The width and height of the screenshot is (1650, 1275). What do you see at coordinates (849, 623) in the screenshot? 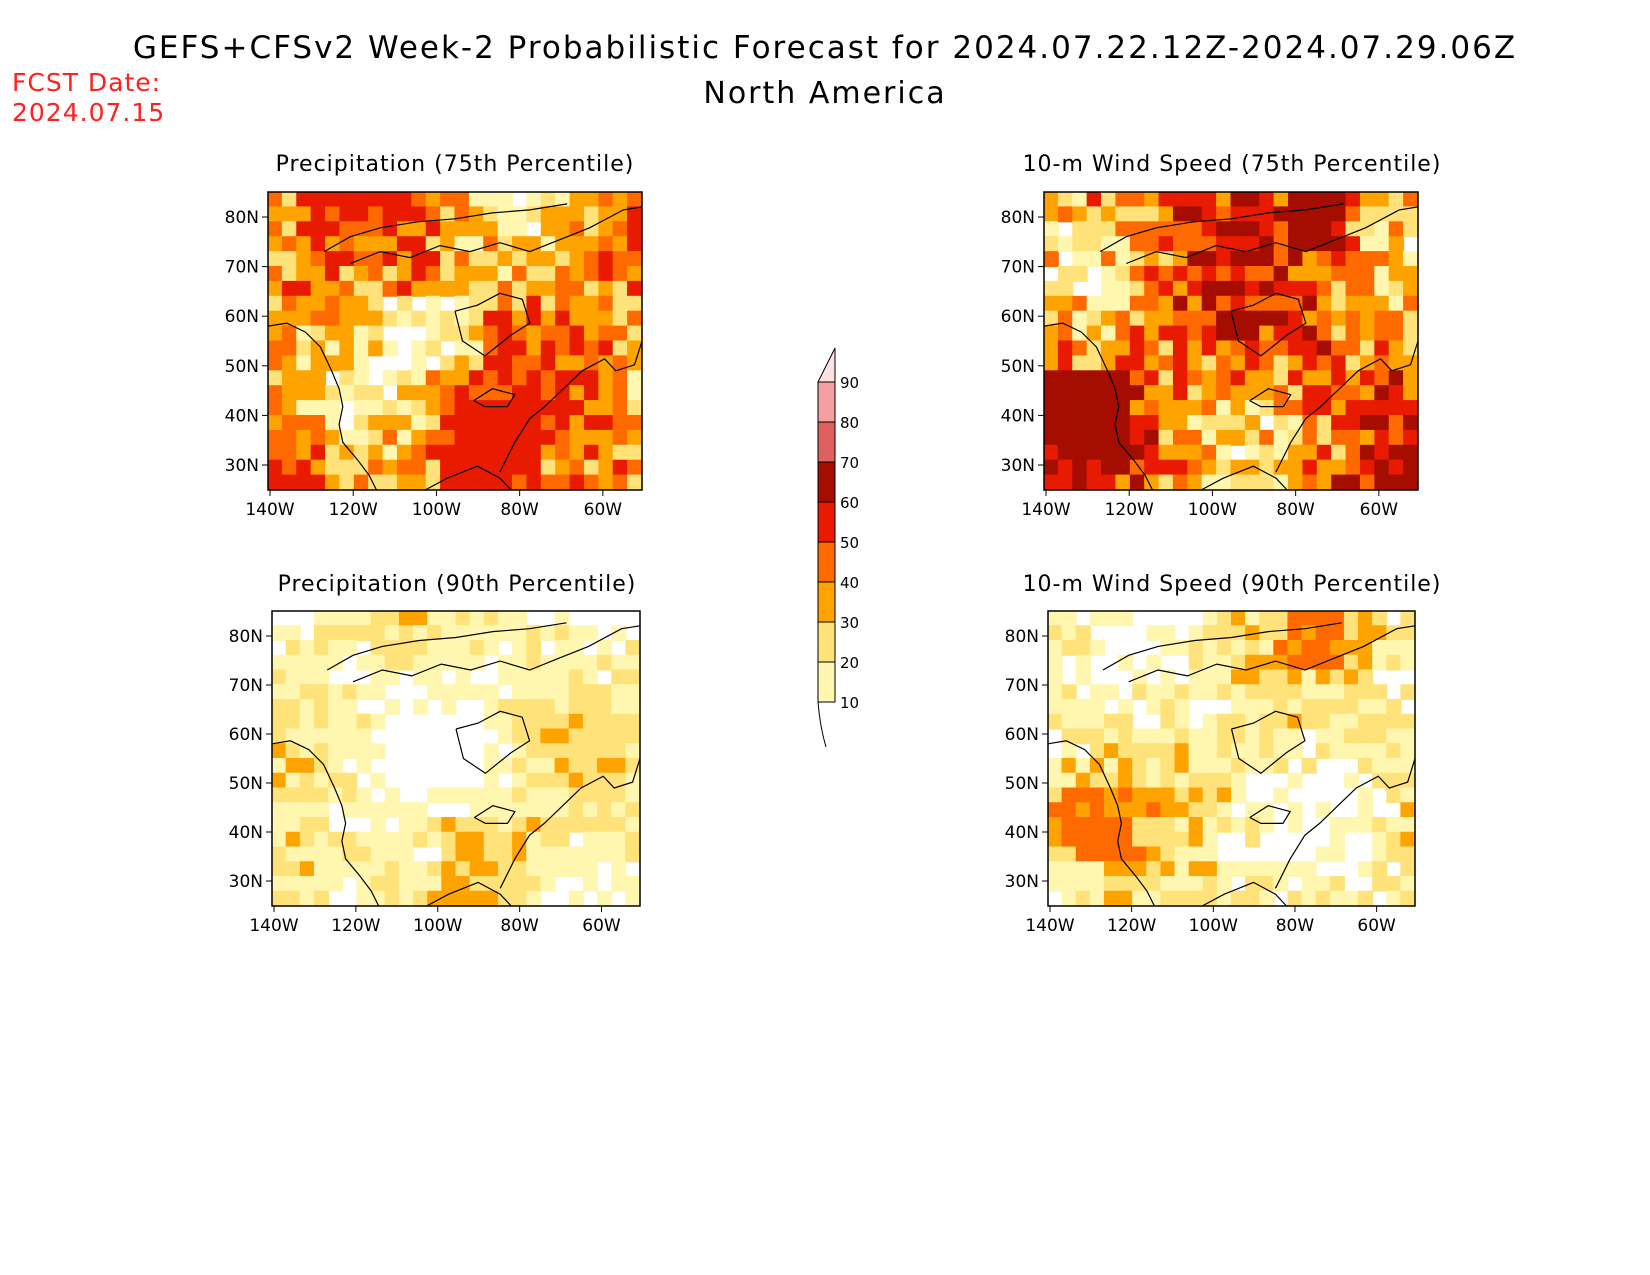
I see `colorbar-label: 30` at bounding box center [849, 623].